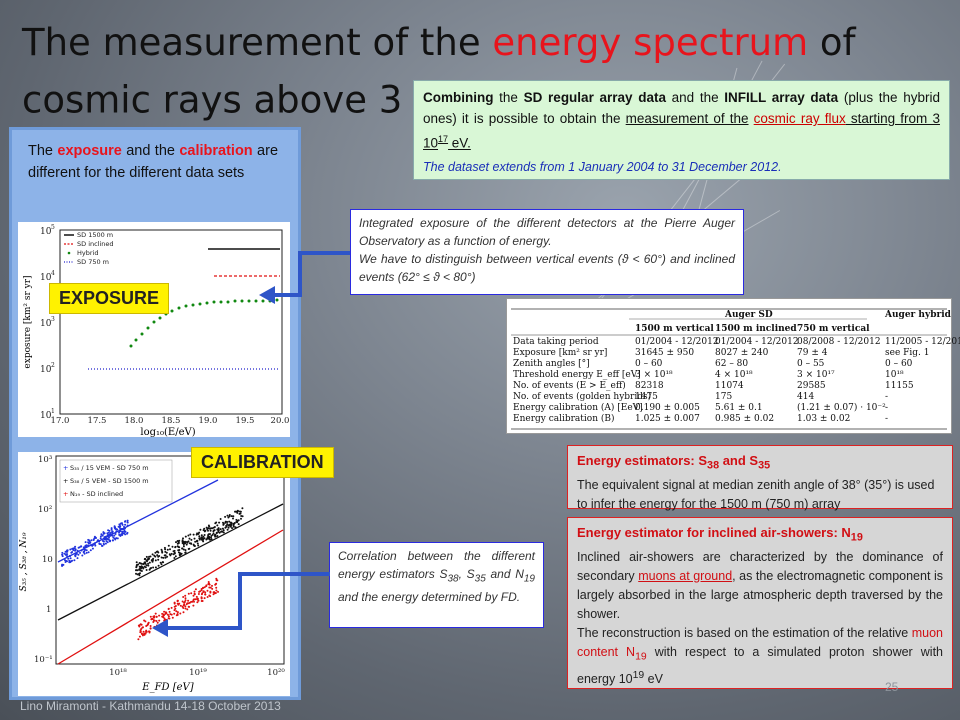 The height and width of the screenshot is (720, 960). Describe the element at coordinates (646, 397) in the screenshot. I see `table-cell: 1475` at that location.